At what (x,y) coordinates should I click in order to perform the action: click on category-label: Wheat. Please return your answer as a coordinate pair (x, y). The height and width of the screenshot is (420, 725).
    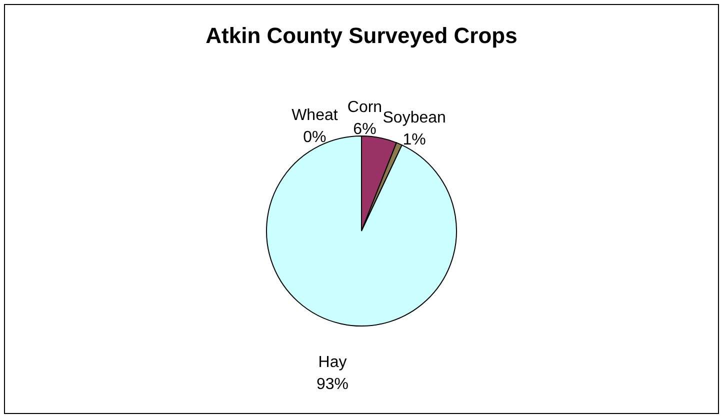
    Looking at the image, I should click on (315, 115).